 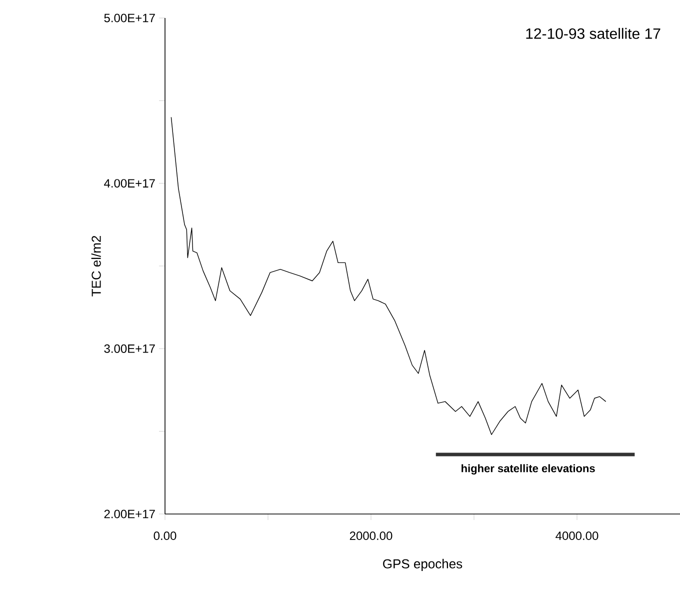 What do you see at coordinates (96, 266) in the screenshot?
I see `y-axis-title: TEC el/m2` at bounding box center [96, 266].